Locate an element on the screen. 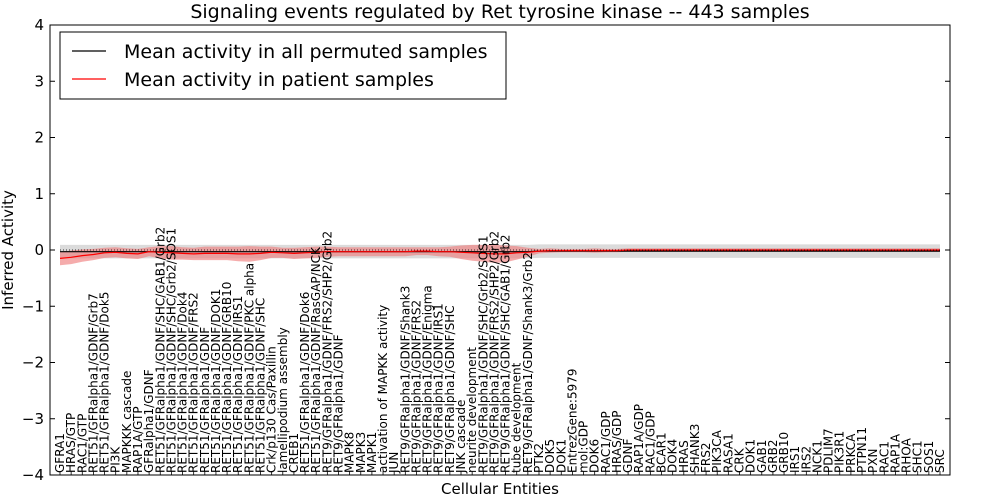 This screenshot has height=500, width=1000. x-axis-label: Cellular Entities is located at coordinates (500, 489).